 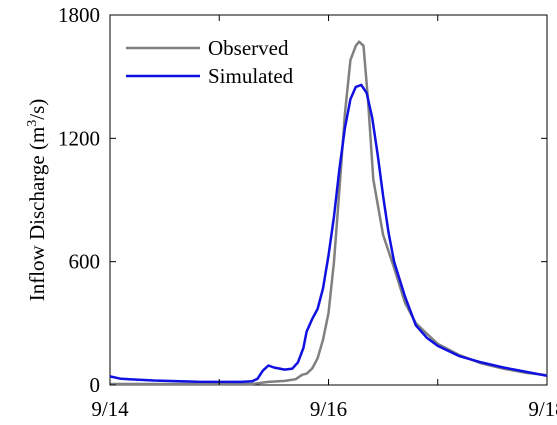 What do you see at coordinates (79, 15) in the screenshot?
I see `y-tick-label: 1800` at bounding box center [79, 15].